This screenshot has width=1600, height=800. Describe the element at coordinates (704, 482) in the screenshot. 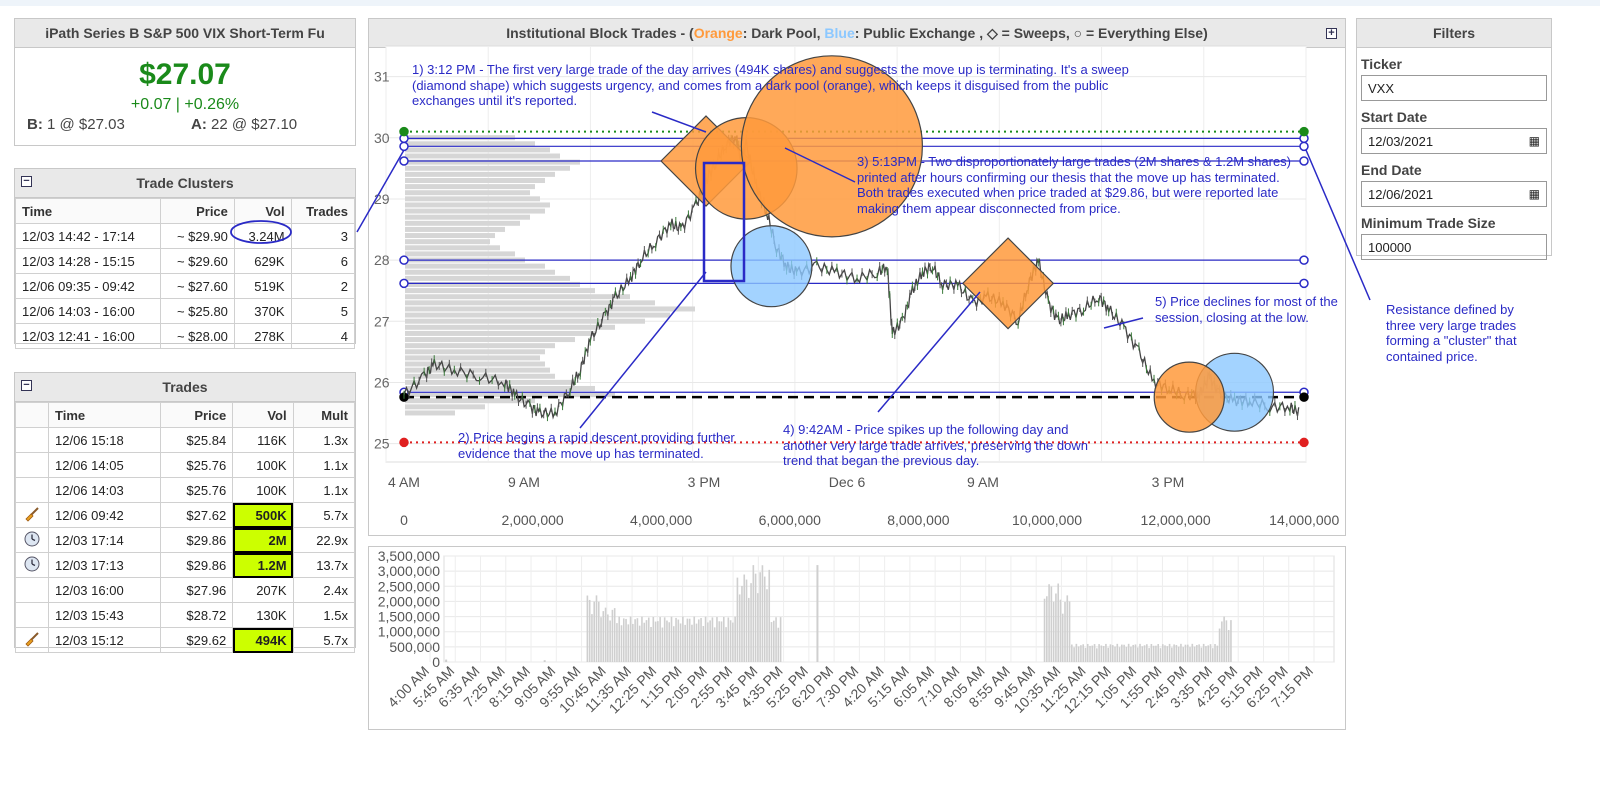

I see `time-x-tick: 3 PM` at that location.